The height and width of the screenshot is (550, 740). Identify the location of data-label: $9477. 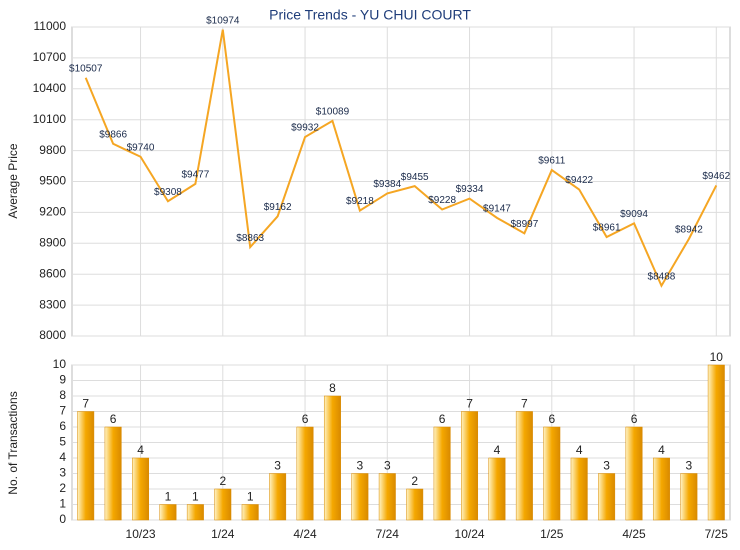
(195, 175).